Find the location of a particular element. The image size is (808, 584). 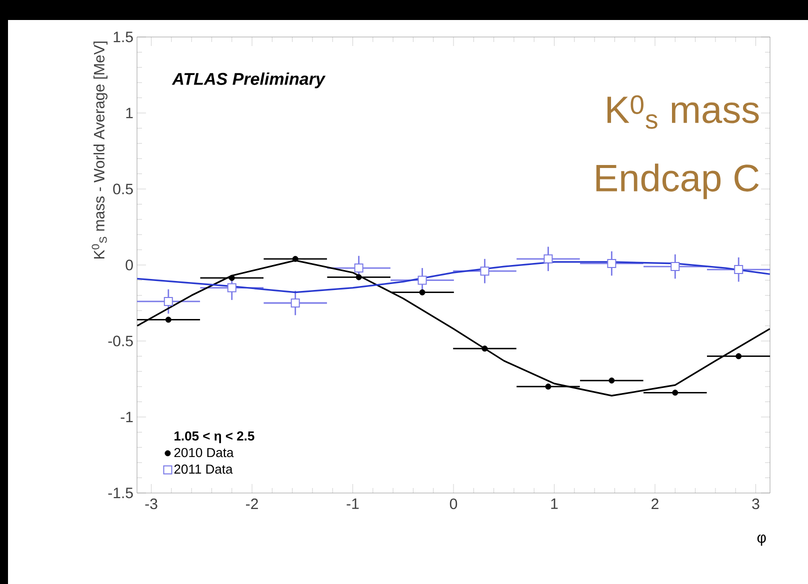

x-tick-label: -1 is located at coordinates (352, 503).